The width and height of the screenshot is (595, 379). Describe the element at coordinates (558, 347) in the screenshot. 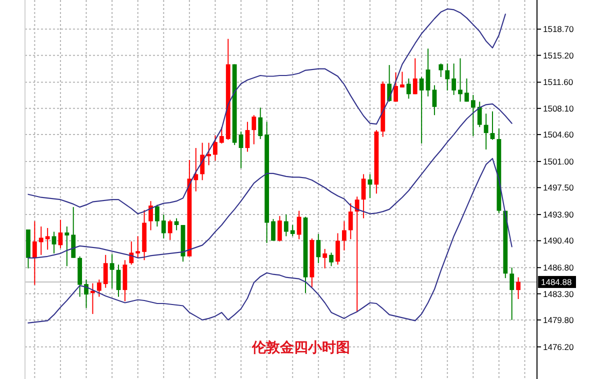

I see `y-tick-label: 1476.20` at that location.